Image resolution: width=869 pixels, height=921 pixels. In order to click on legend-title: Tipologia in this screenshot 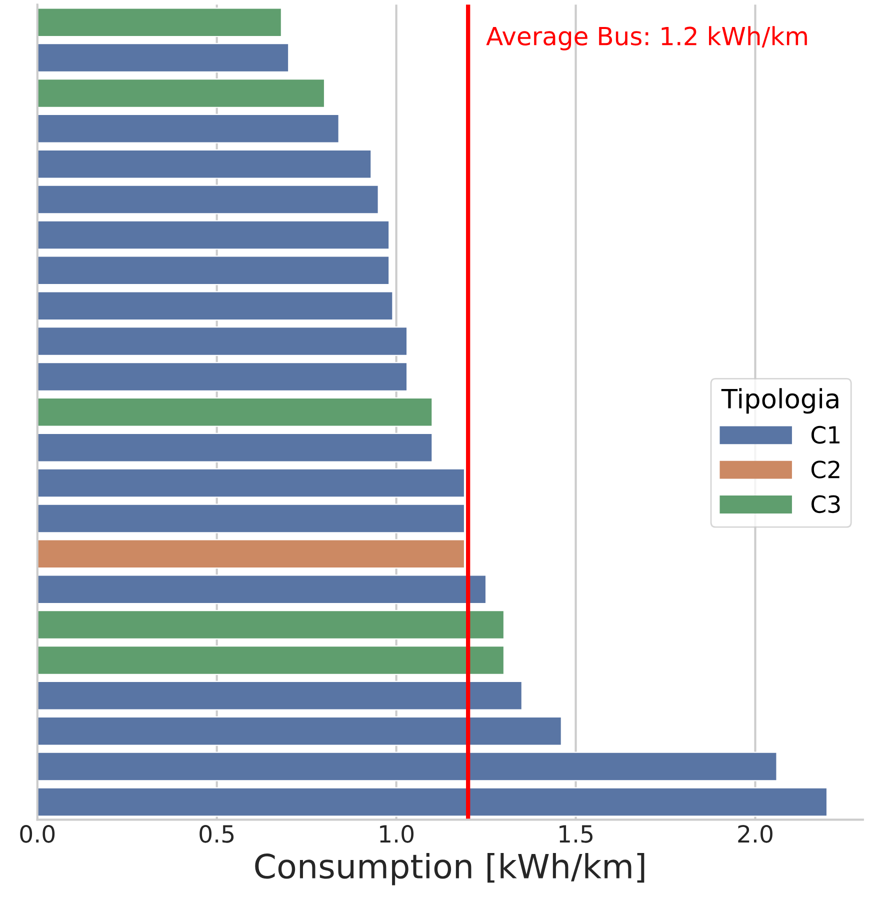, I will do `click(779, 401)`.